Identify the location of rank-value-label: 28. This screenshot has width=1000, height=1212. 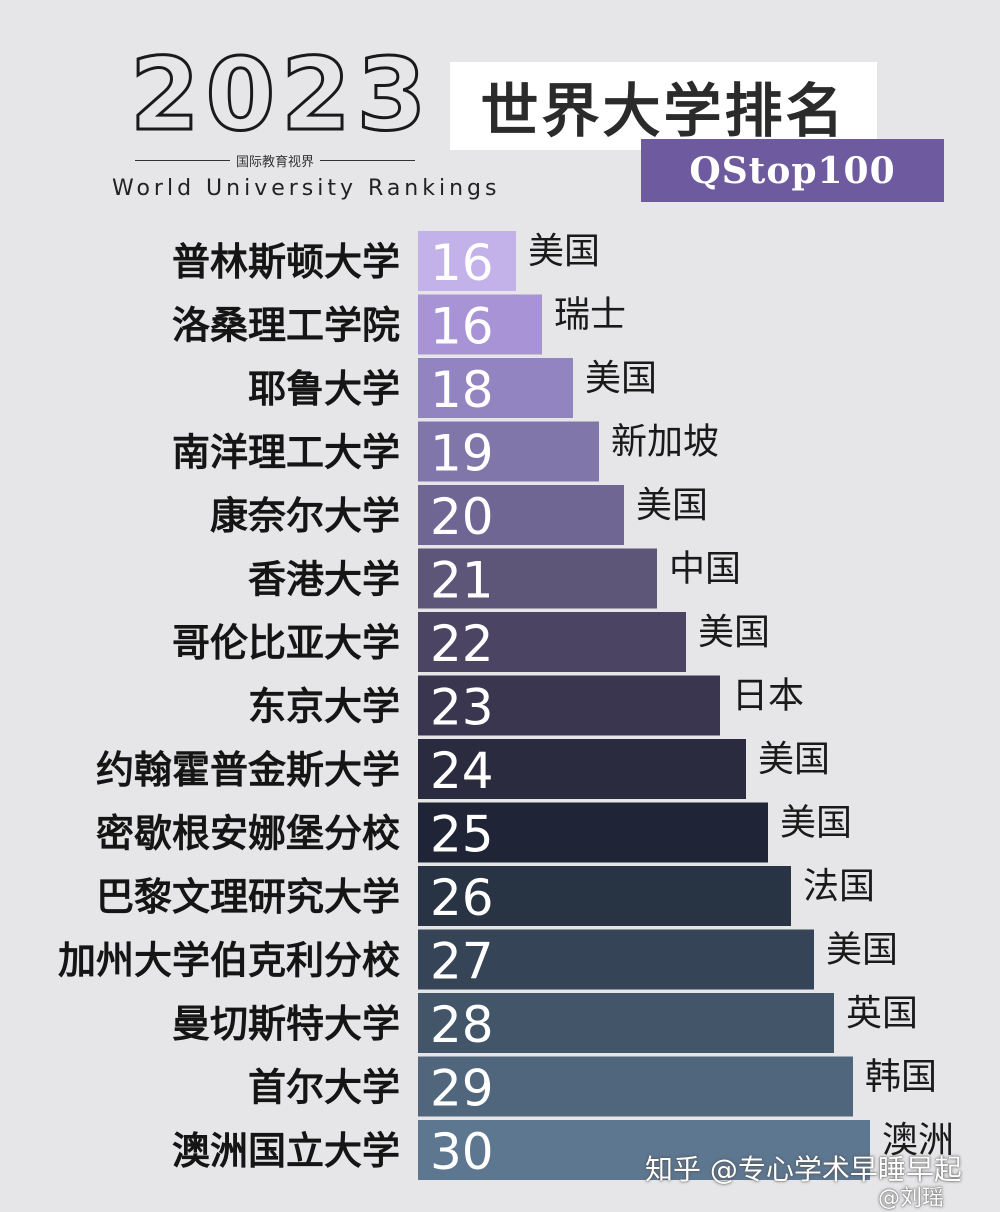
(462, 1025).